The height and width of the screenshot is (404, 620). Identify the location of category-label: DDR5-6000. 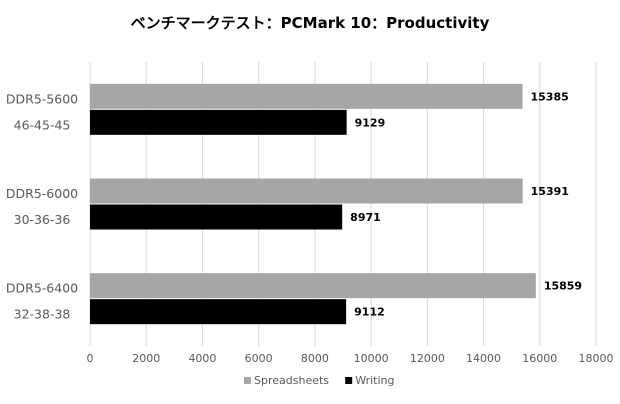
(42, 193).